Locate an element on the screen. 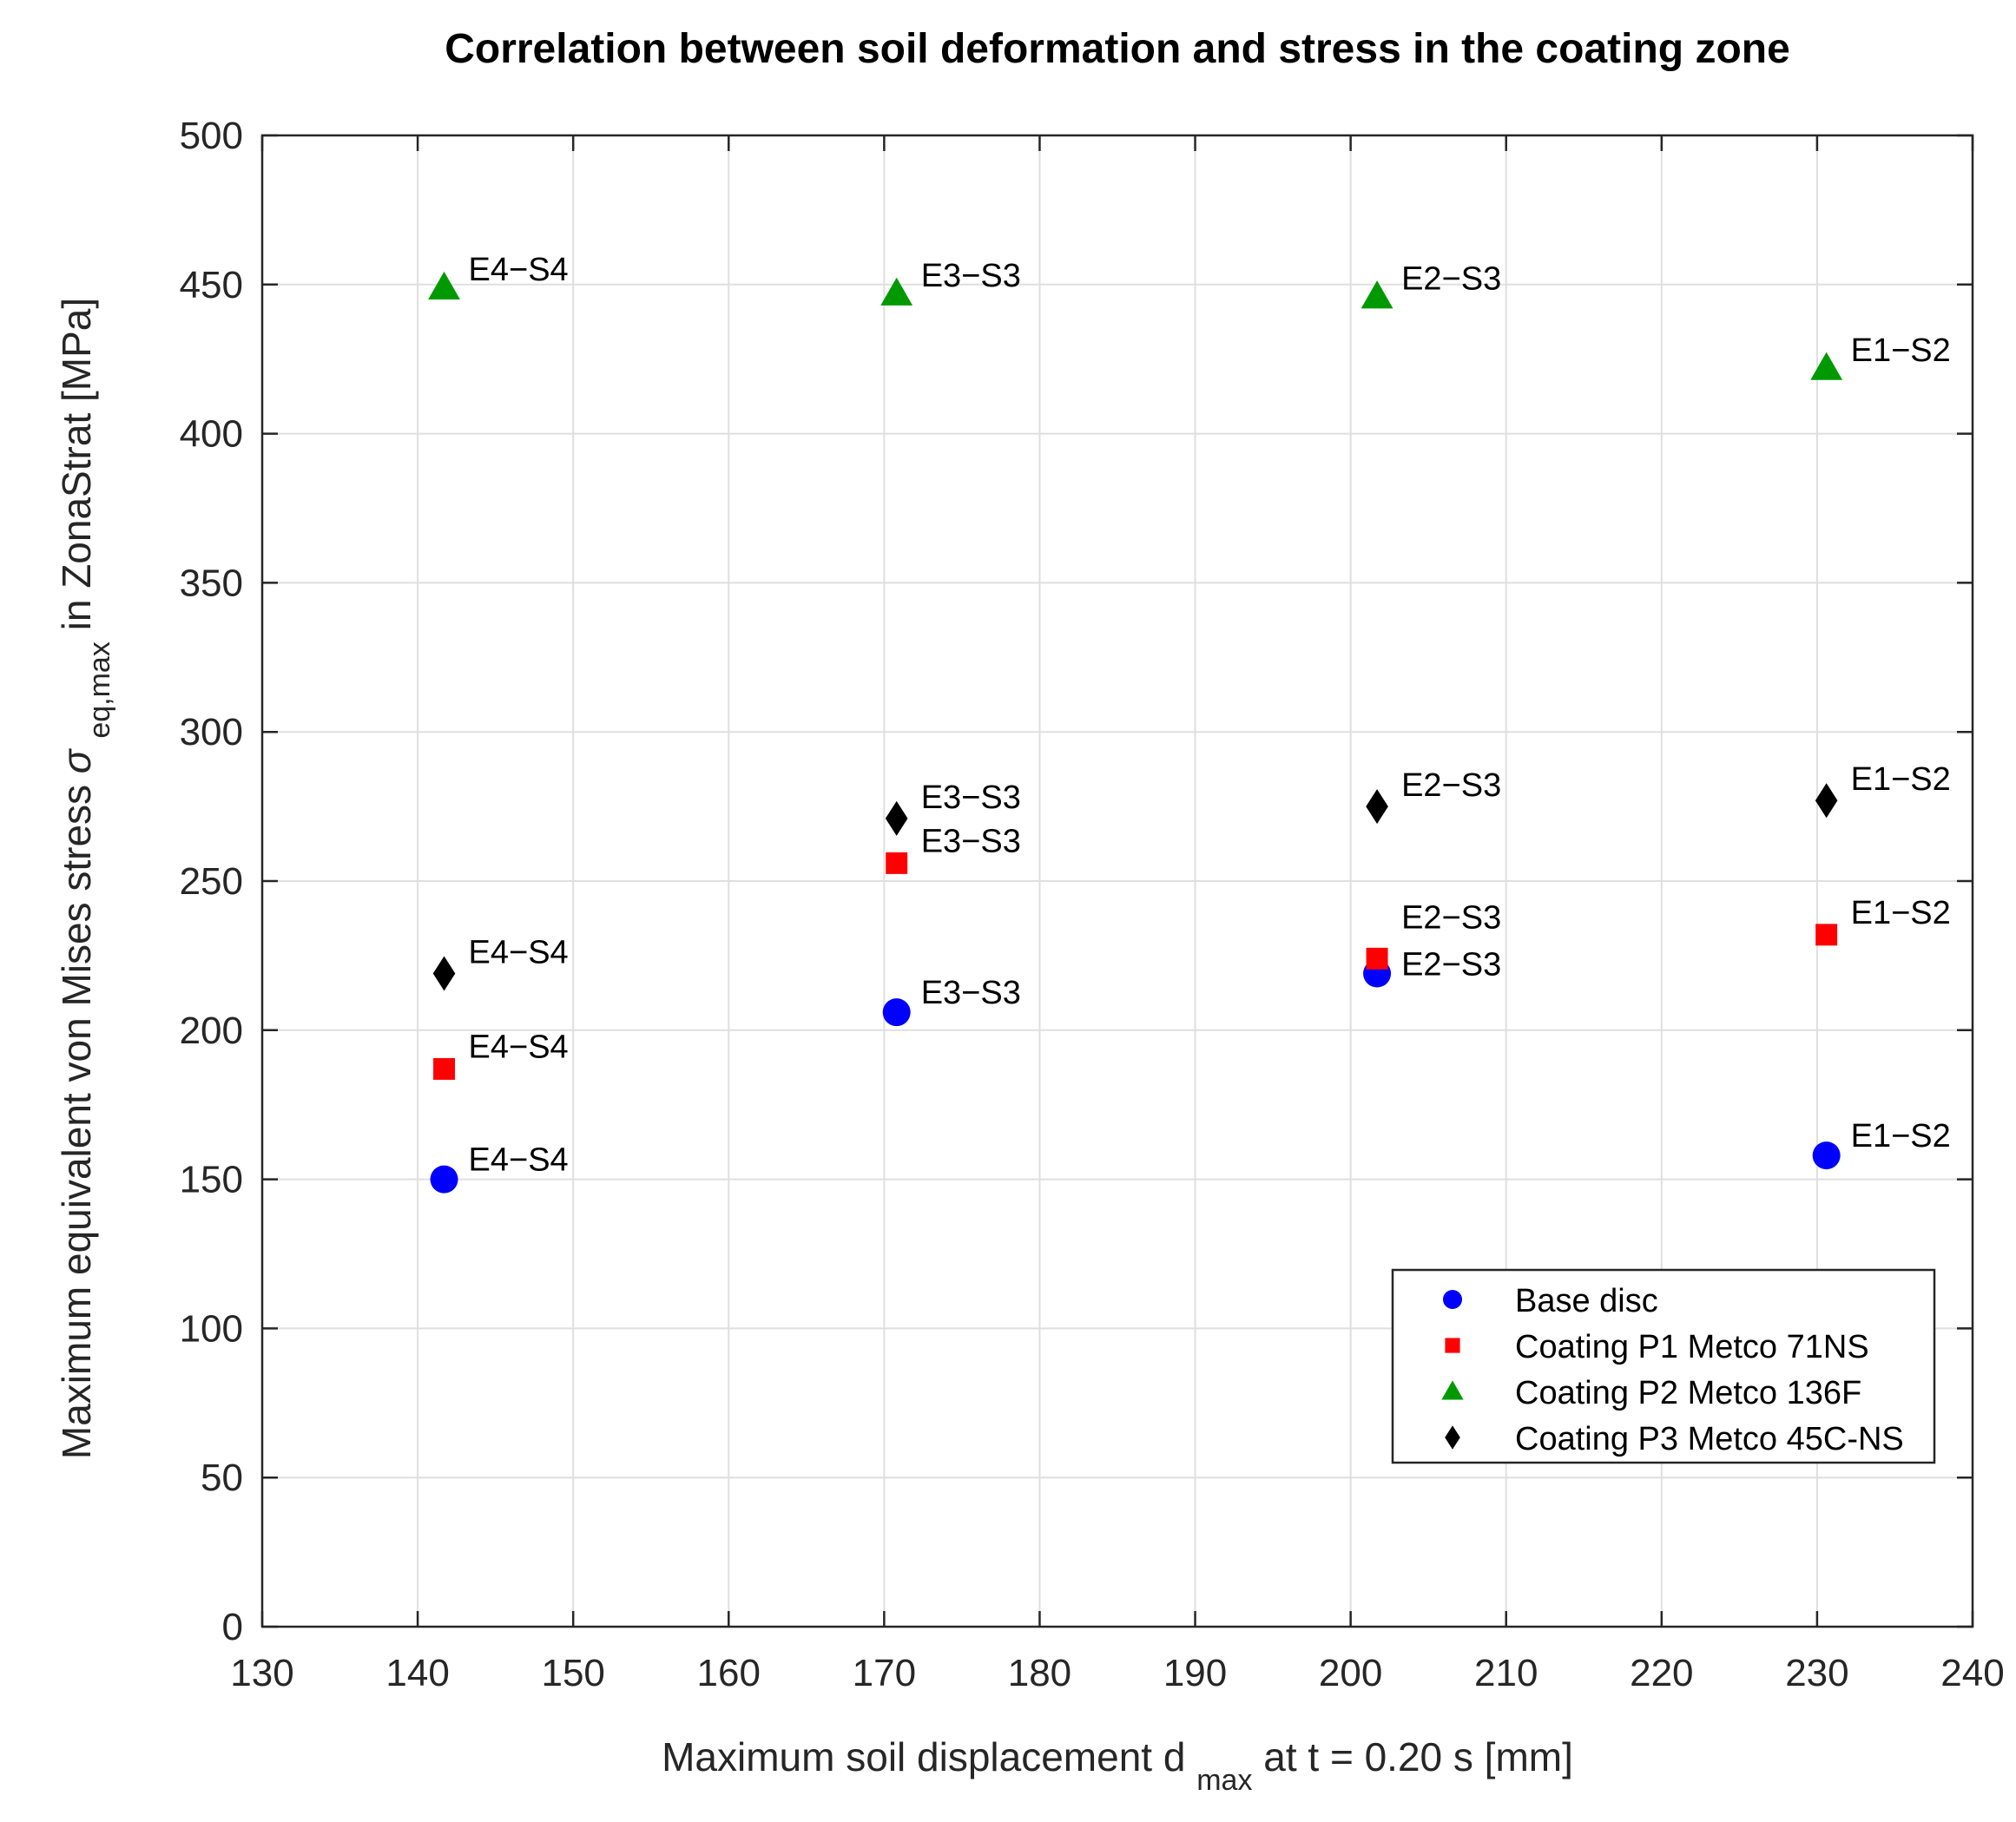  legend-diamond-icon is located at coordinates (1452, 1437).